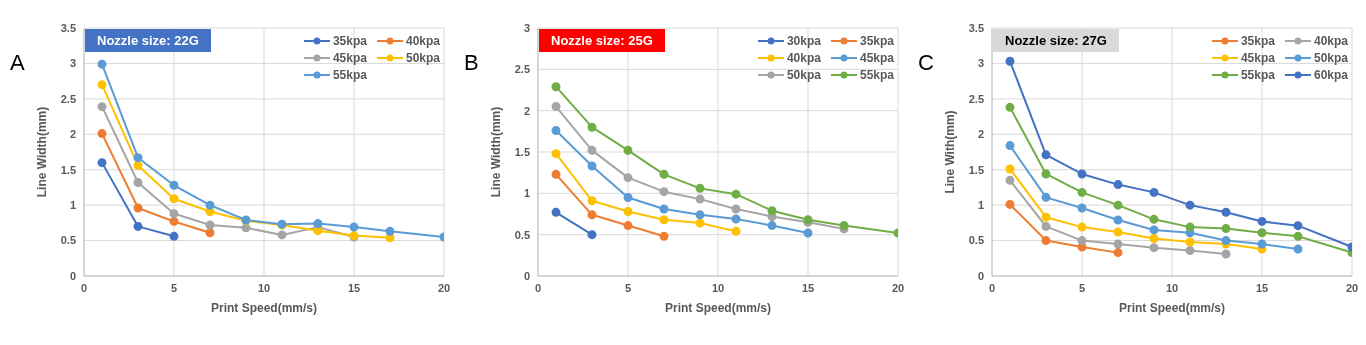 This screenshot has width=1366, height=345. Describe the element at coordinates (148, 40) in the screenshot. I see `chart-title: Nozzle size: 22G` at that location.